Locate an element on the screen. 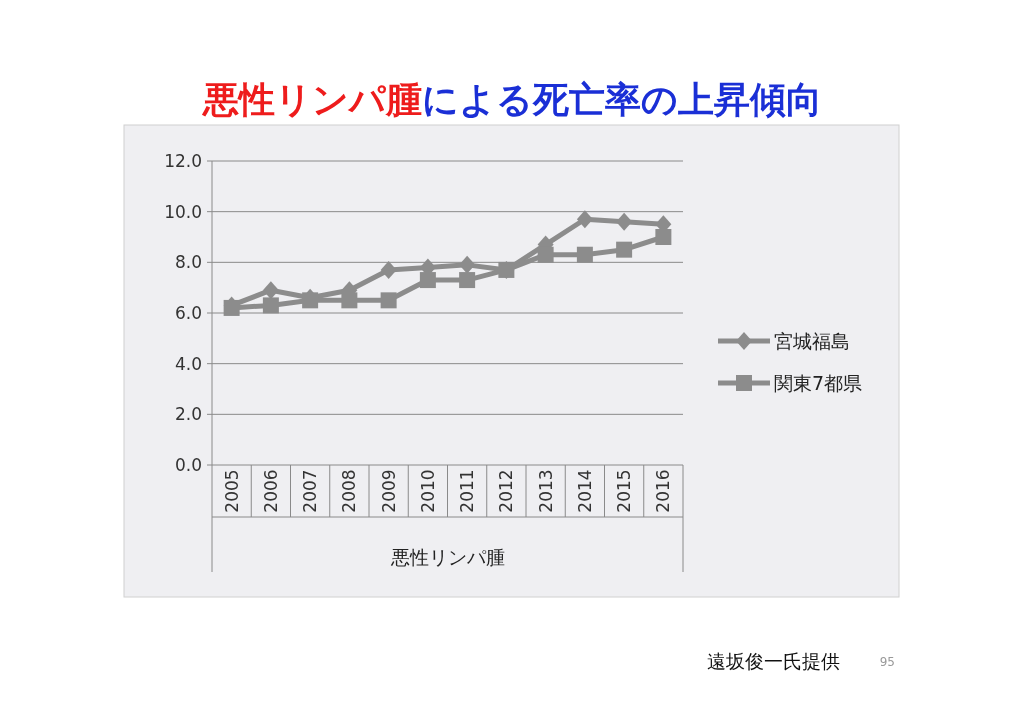  x-tick-label: 2015 is located at coordinates (624, 491).